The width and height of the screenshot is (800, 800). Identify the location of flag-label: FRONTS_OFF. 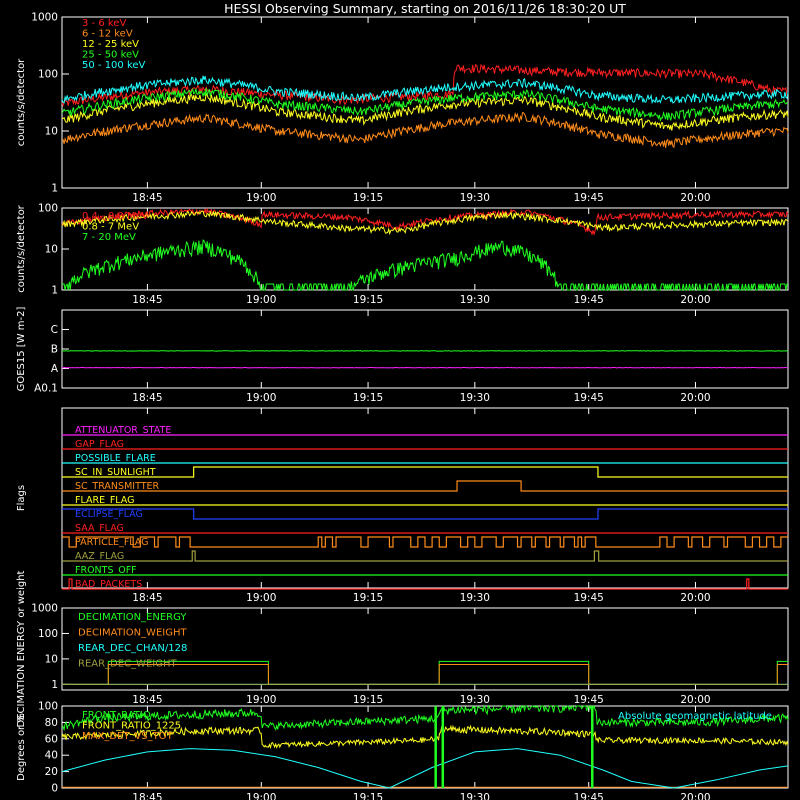
(106, 570).